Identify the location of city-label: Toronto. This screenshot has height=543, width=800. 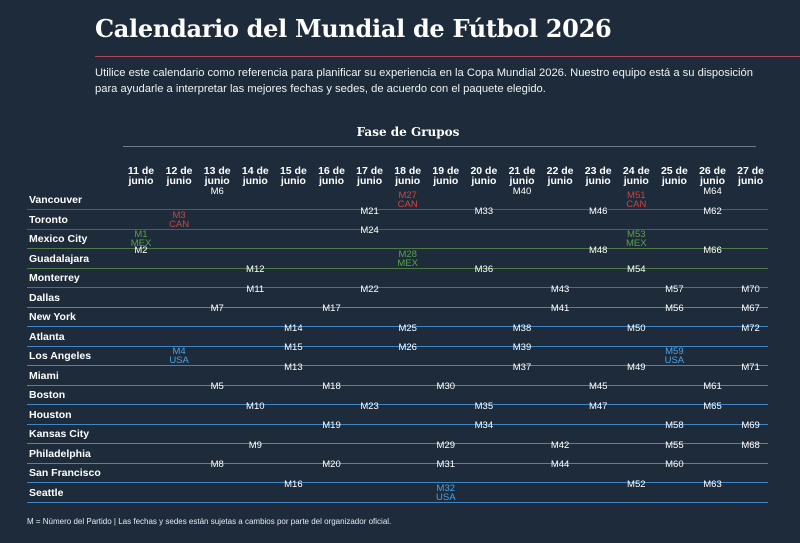
(48, 219).